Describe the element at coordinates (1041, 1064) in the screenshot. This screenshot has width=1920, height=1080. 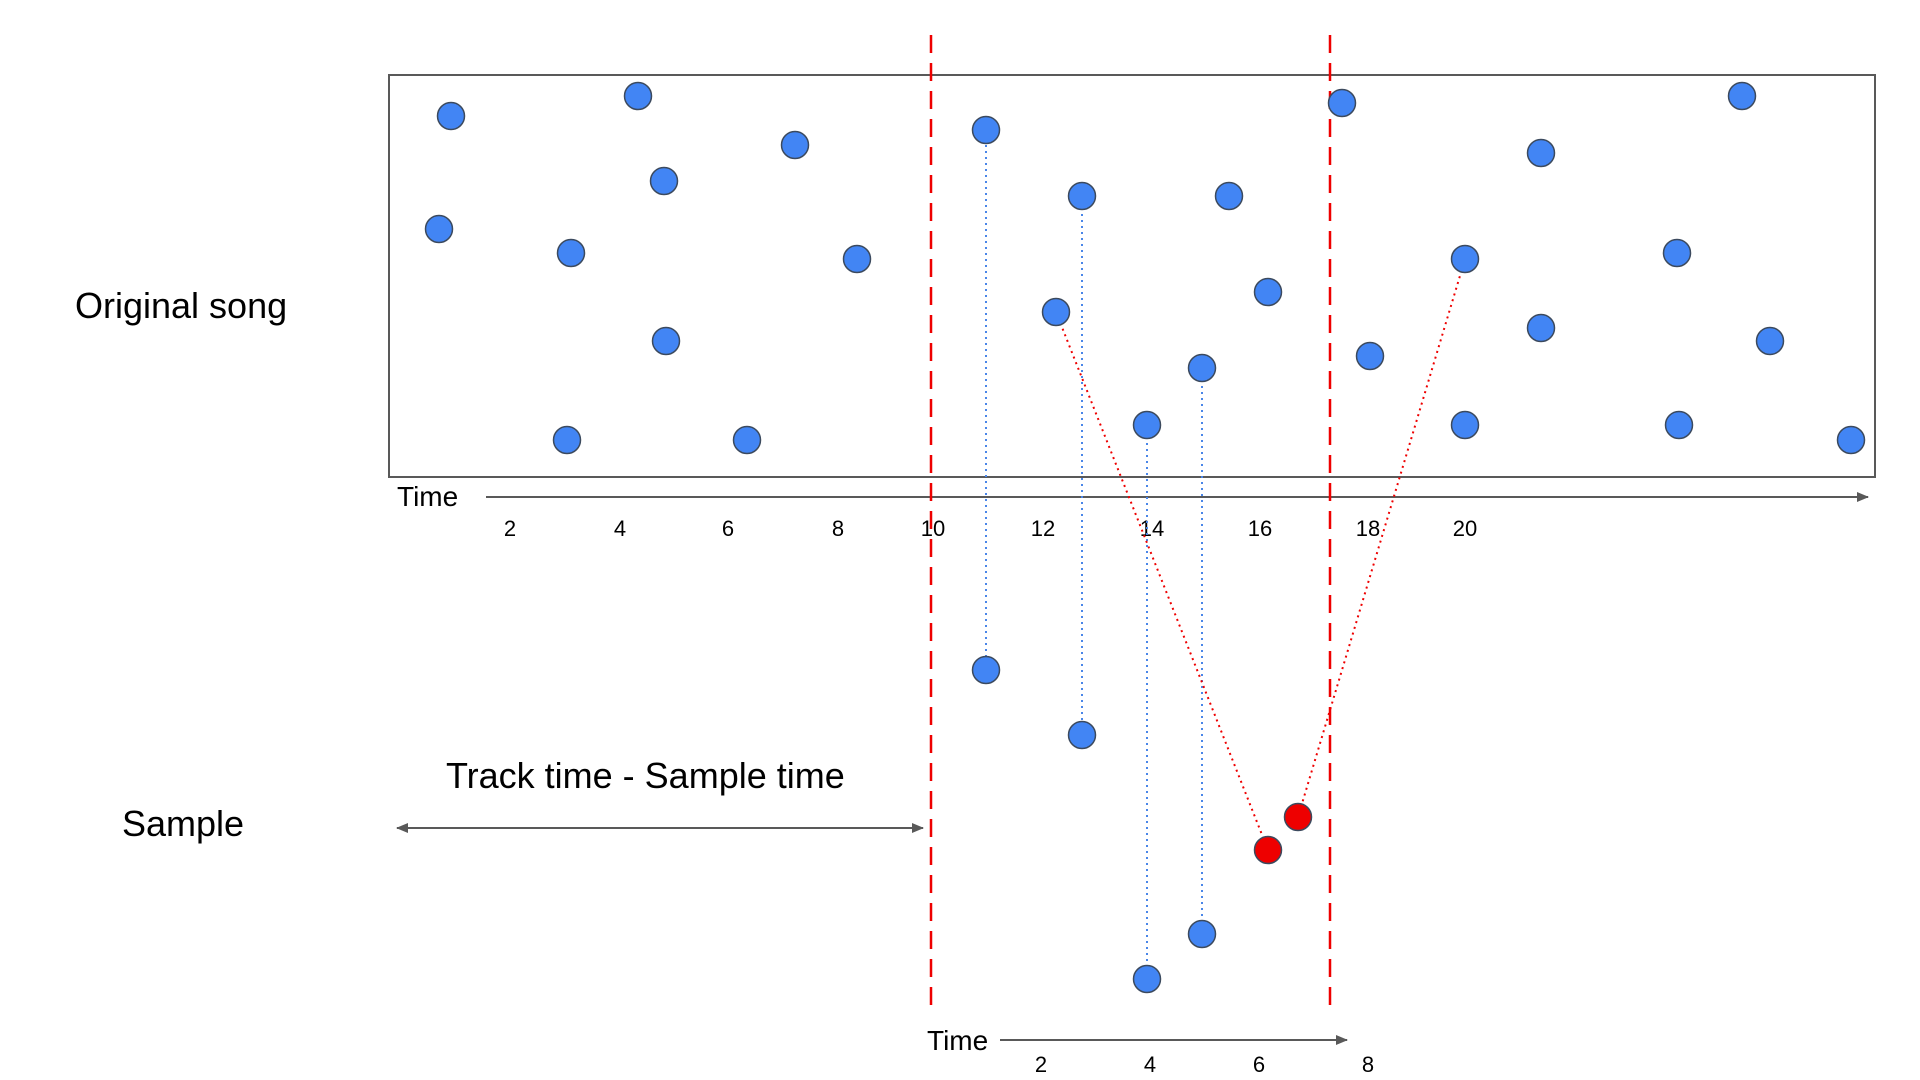
I see `sample-tick-label: 2` at that location.